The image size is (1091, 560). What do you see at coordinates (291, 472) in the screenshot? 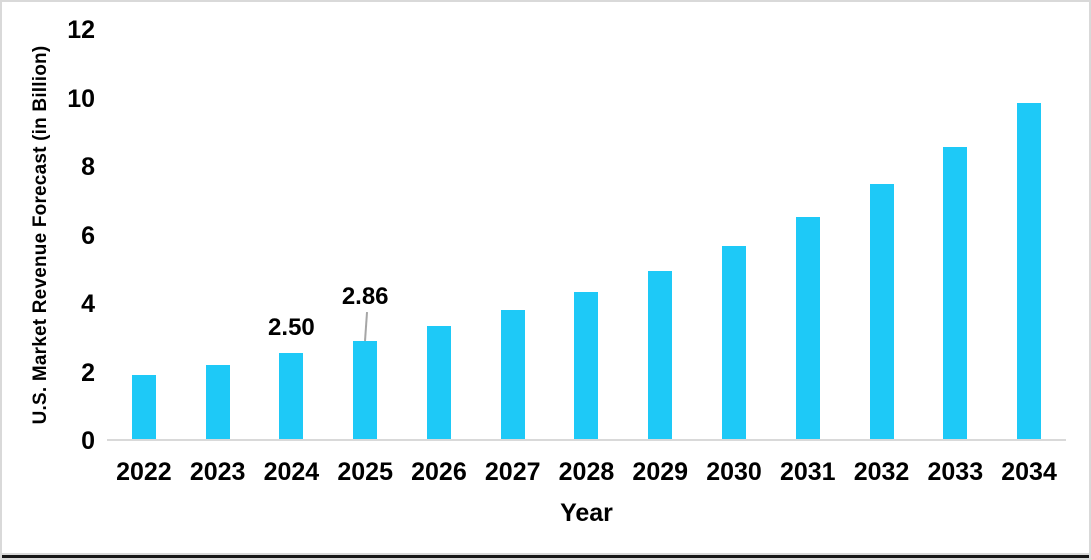
I see `x-tick-2024: 2024` at bounding box center [291, 472].